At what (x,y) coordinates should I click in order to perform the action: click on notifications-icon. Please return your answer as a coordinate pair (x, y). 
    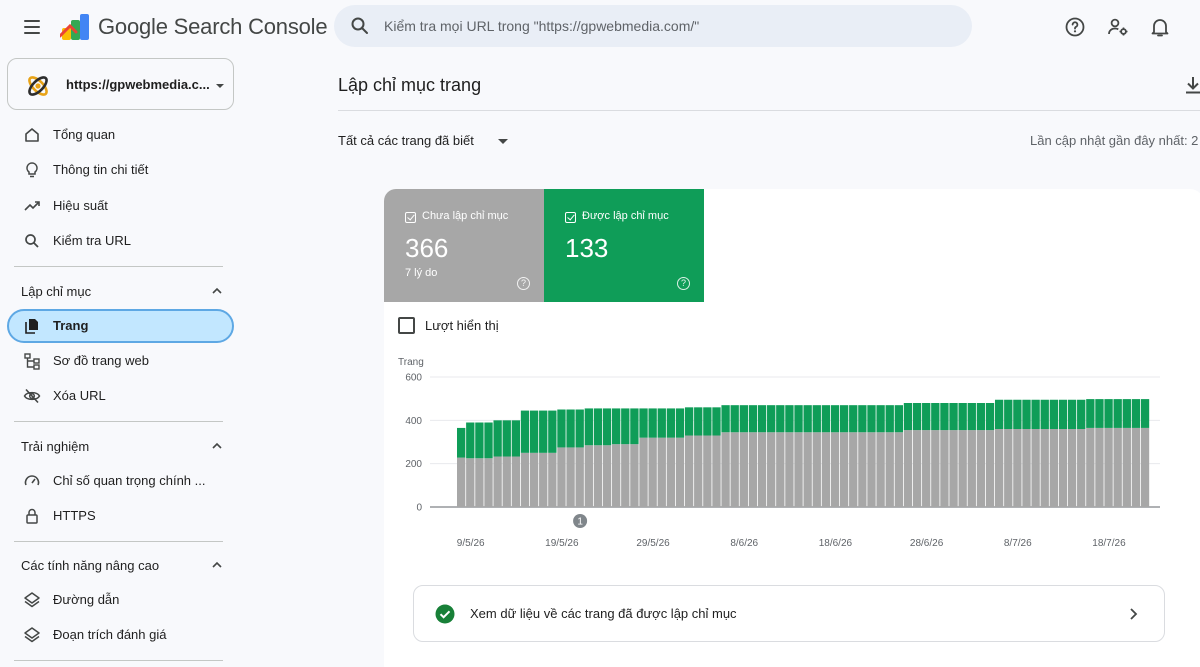
    Looking at the image, I should click on (1160, 27).